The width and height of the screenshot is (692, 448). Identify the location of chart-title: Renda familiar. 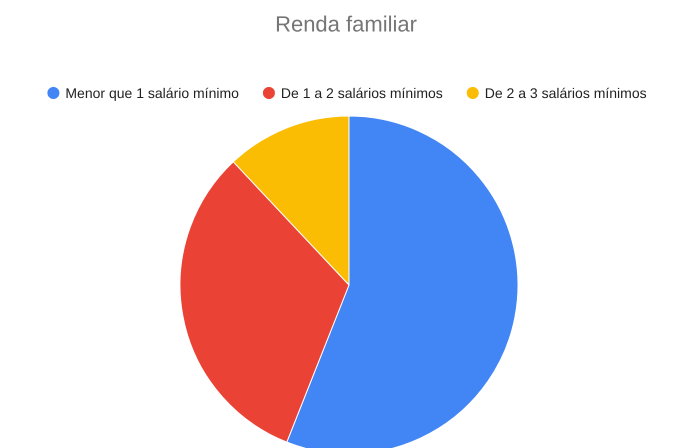
(346, 24).